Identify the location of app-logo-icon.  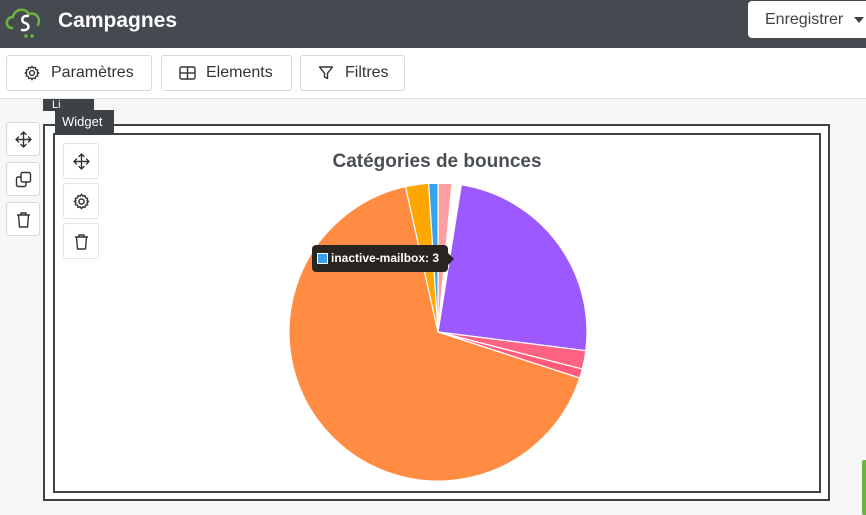
(25, 21).